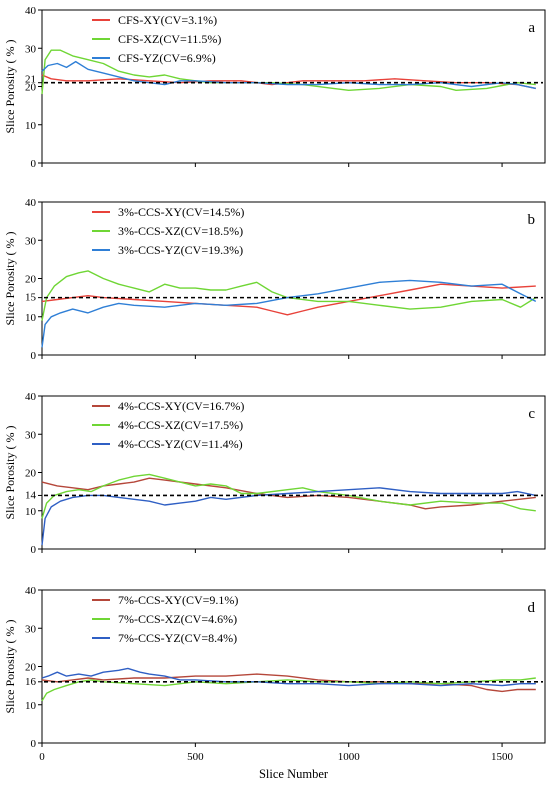 The width and height of the screenshot is (550, 786). Describe the element at coordinates (169, 39) in the screenshot. I see `legend-entry: CFS-XZ(CV=11.5%)` at that location.